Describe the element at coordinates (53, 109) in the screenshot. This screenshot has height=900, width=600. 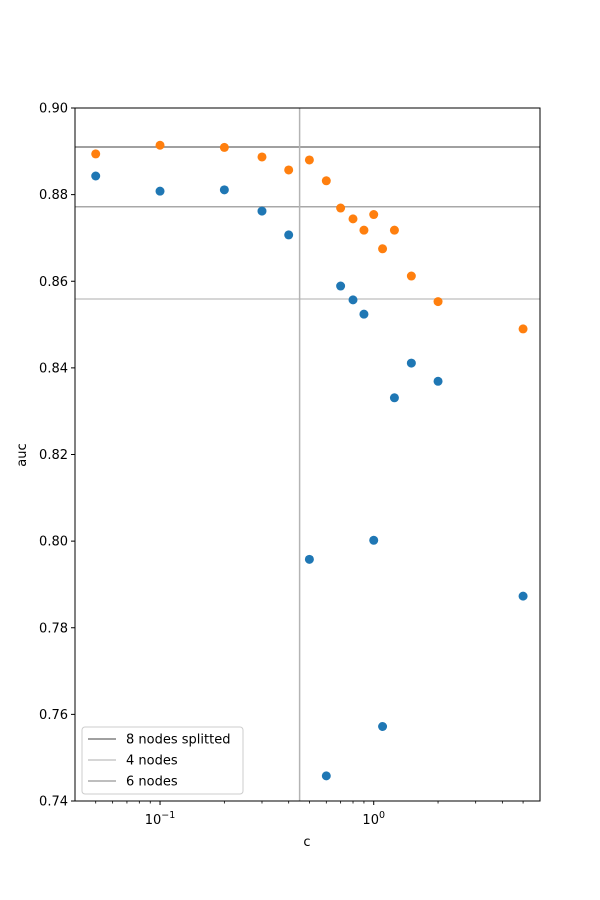
I see `y-tick-label: 0.90` at that location.